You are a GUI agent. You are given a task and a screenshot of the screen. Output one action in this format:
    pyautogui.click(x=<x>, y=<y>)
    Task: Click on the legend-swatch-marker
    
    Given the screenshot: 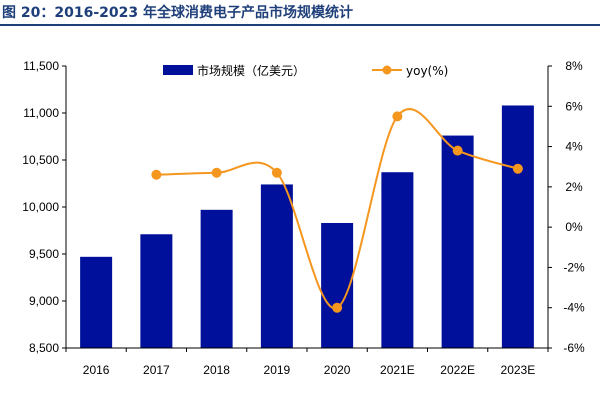 What is the action you would take?
    pyautogui.click(x=387, y=70)
    